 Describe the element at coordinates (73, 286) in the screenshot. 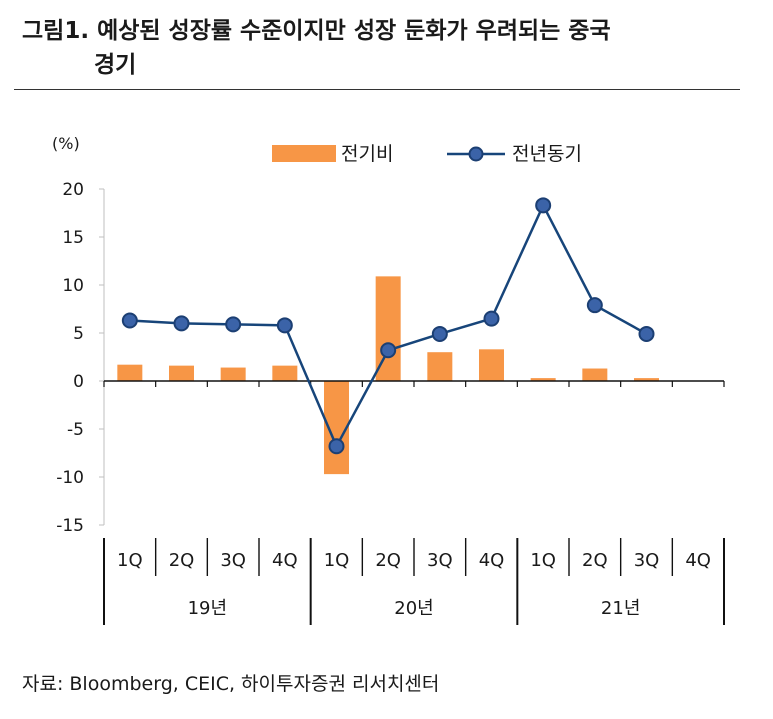

I see `y-tick-label: 10` at that location.